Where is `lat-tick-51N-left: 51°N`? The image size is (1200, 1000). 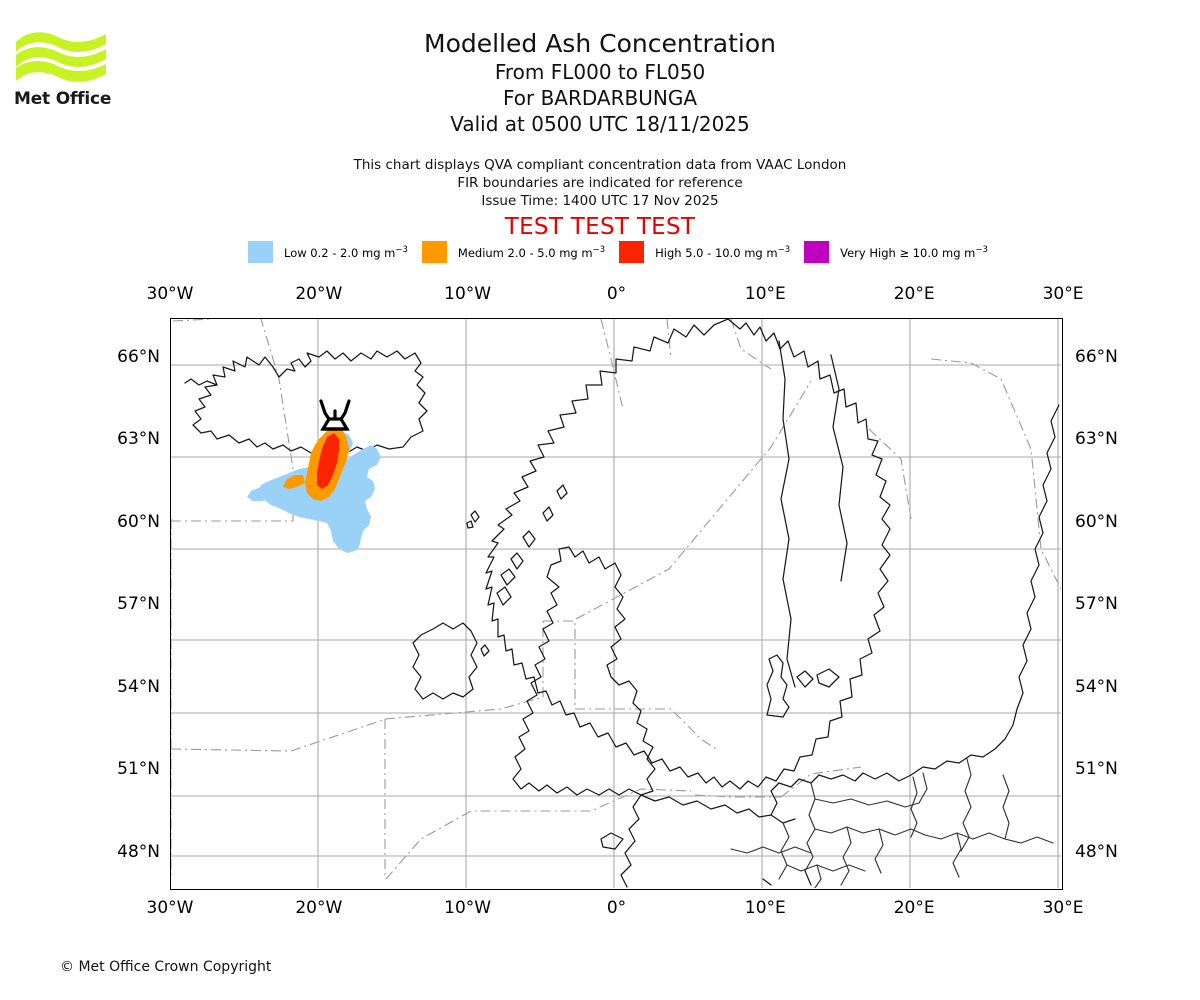
lat-tick-51N-left: 51°N is located at coordinates (138, 769).